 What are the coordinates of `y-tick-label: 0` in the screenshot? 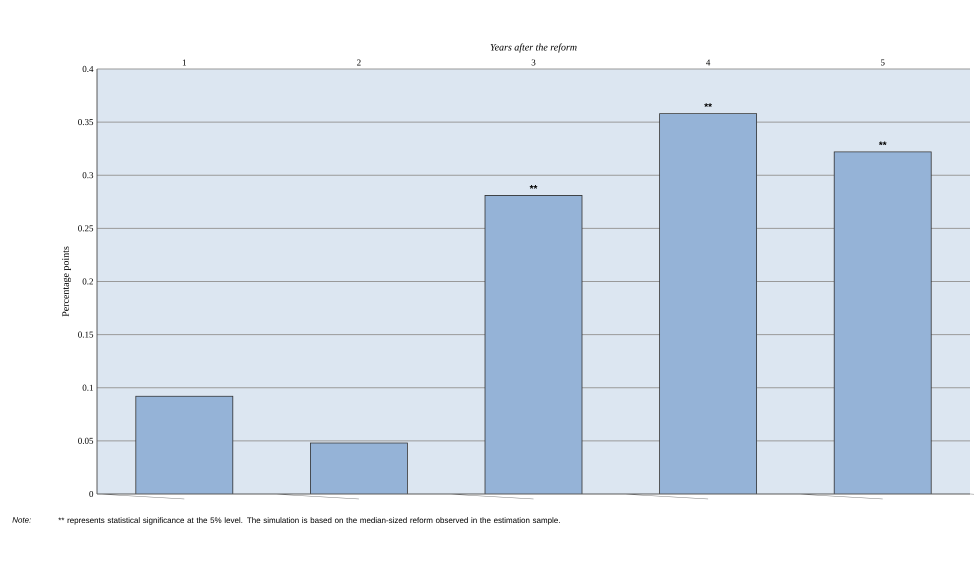 It's located at (91, 494).